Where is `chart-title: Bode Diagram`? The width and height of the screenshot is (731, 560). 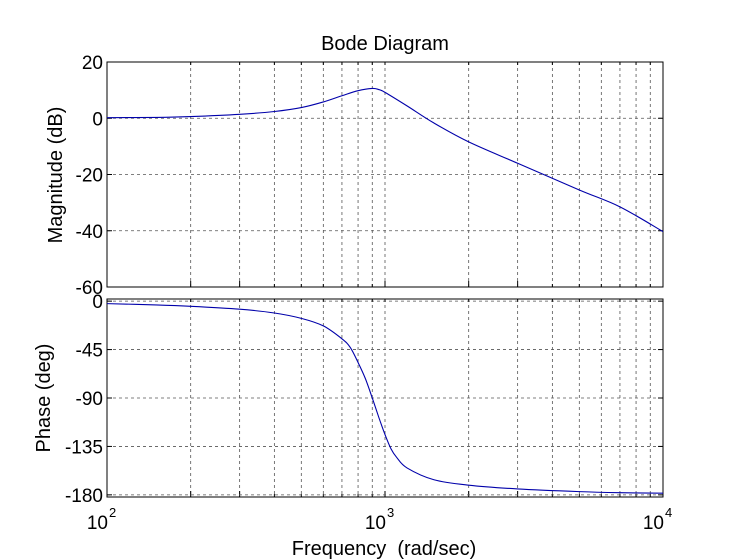 chart-title: Bode Diagram is located at coordinates (385, 44).